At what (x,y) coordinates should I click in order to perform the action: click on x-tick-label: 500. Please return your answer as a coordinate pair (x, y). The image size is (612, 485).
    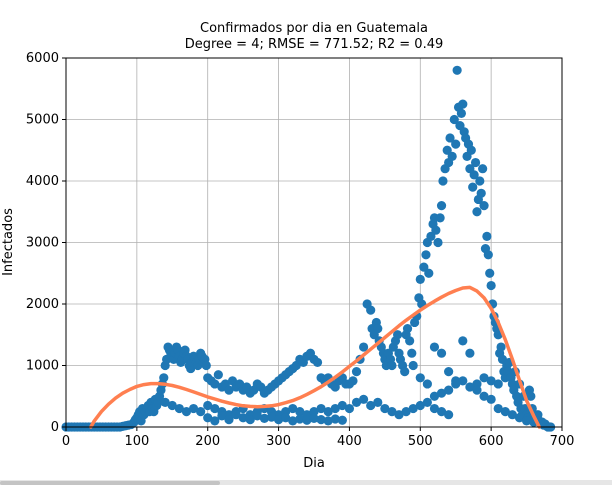
    Looking at the image, I should click on (420, 441).